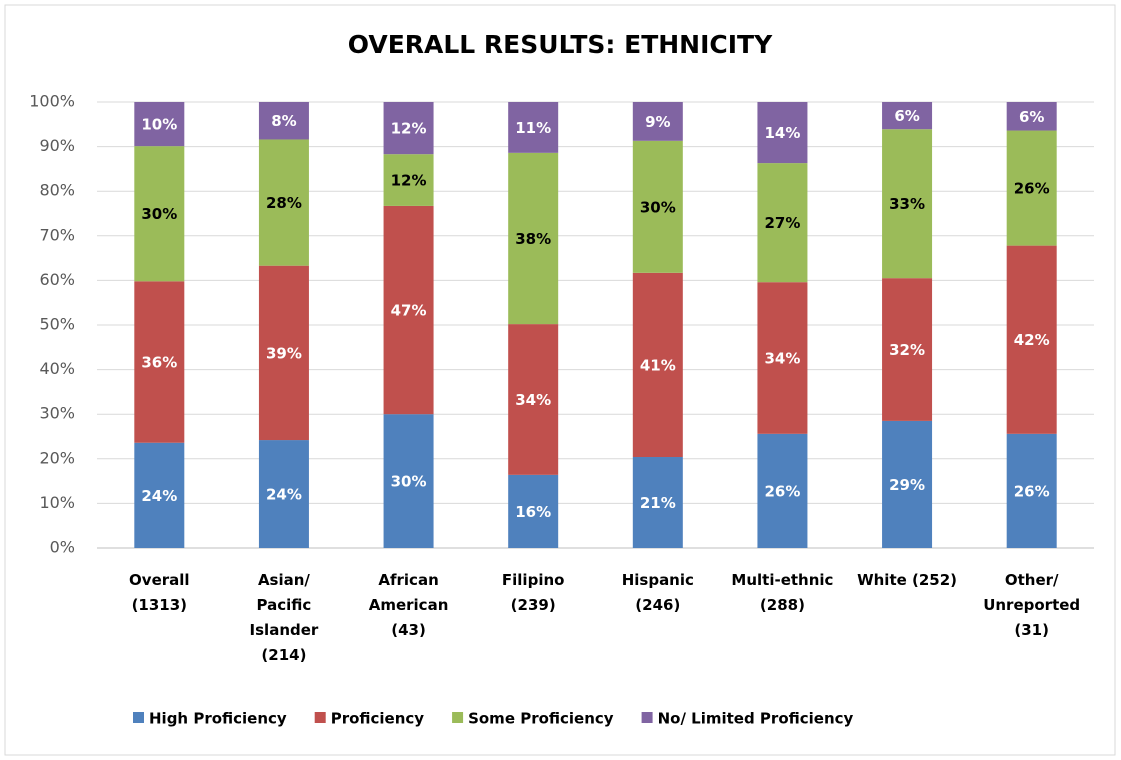 The image size is (1121, 760). Describe the element at coordinates (57, 234) in the screenshot. I see `y-tick-label: 70%` at that location.